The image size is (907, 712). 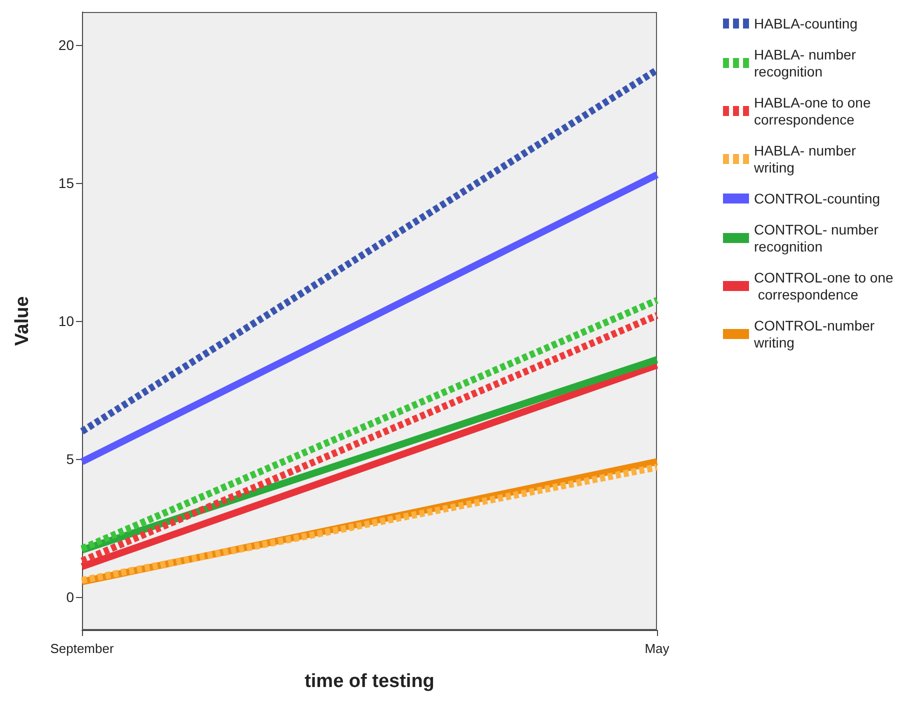 What do you see at coordinates (817, 198) in the screenshot?
I see `legend-label: CONTROL-counting` at bounding box center [817, 198].